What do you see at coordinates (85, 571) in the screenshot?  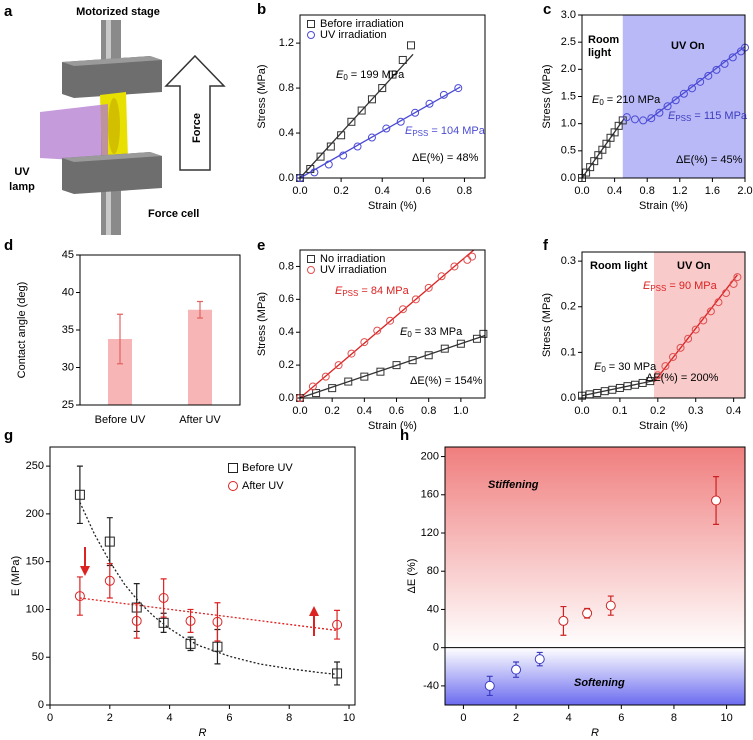 I see `arrow-head` at bounding box center [85, 571].